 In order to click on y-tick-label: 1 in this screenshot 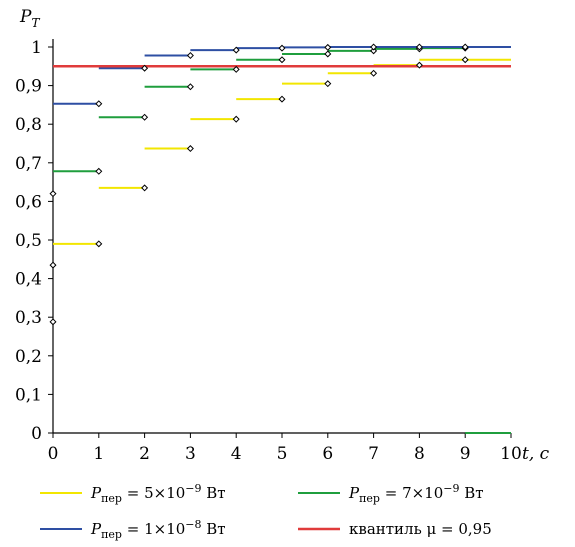, I will do `click(36, 48)`.